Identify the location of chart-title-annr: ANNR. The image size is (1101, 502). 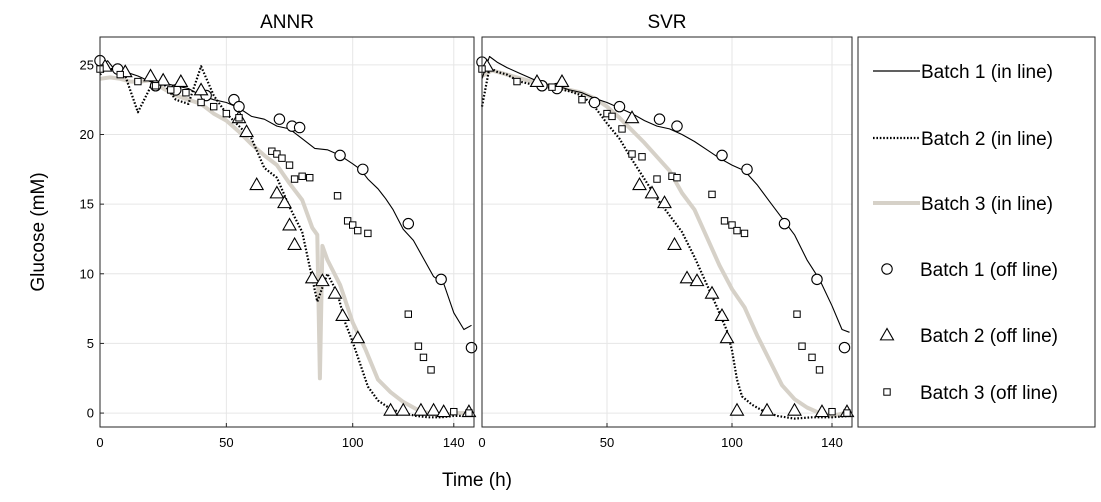
(287, 22).